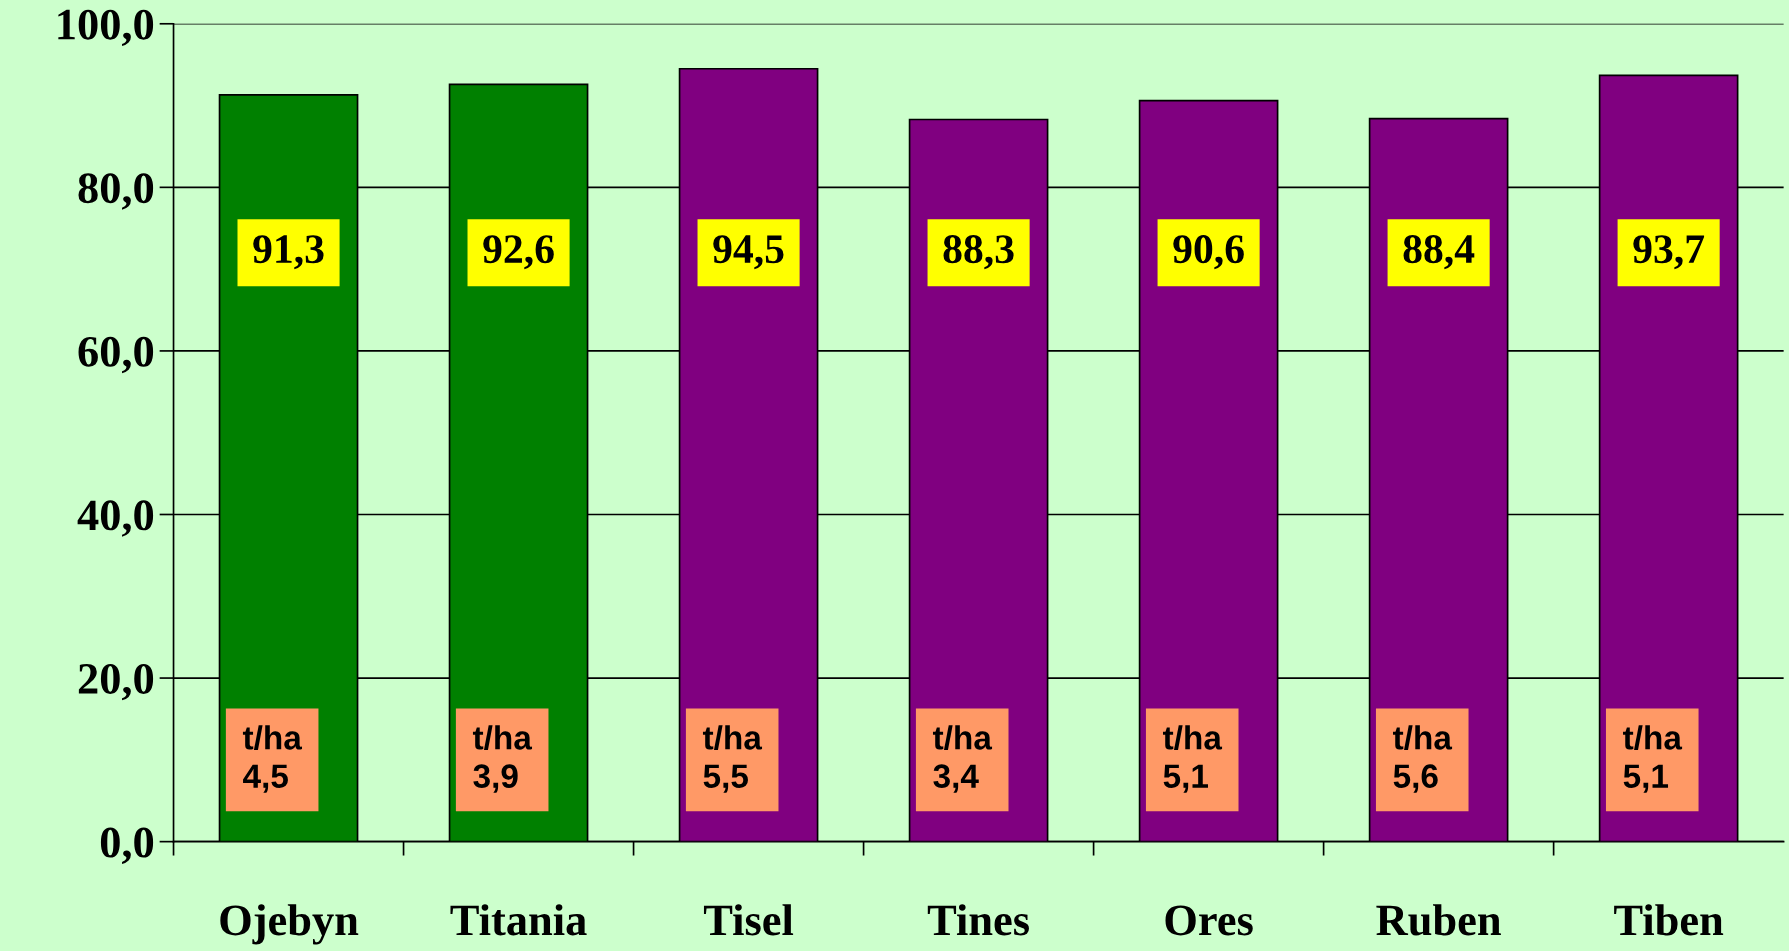 The height and width of the screenshot is (951, 1789). Describe the element at coordinates (288, 252) in the screenshot. I see `data-label: 91,3` at that location.